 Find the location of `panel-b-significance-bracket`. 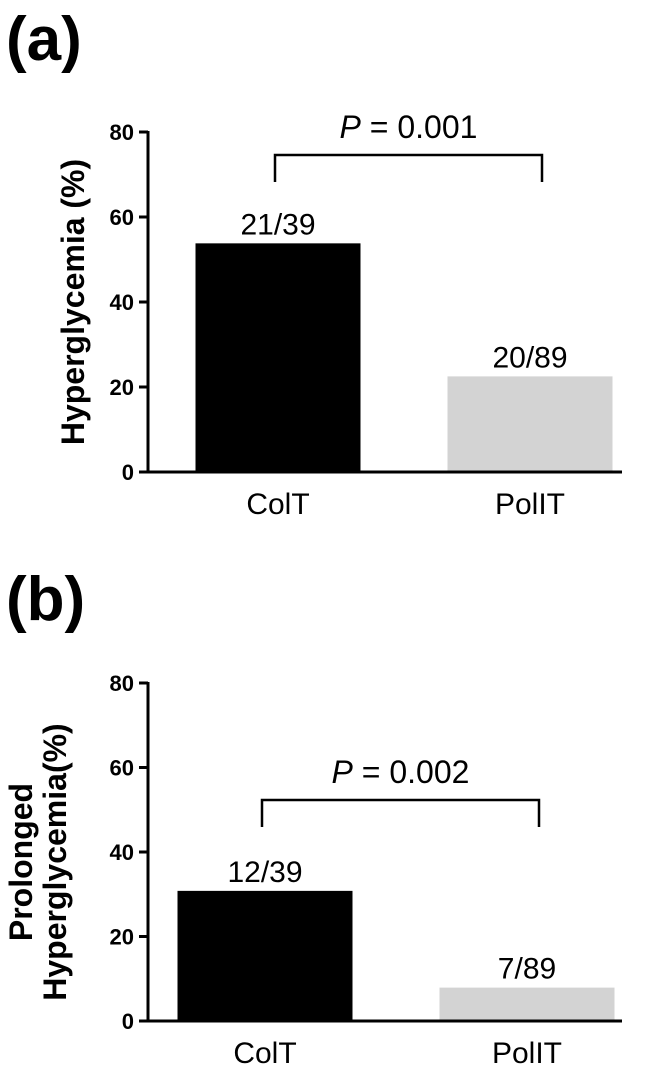

panel-b-significance-bracket is located at coordinates (400, 812).